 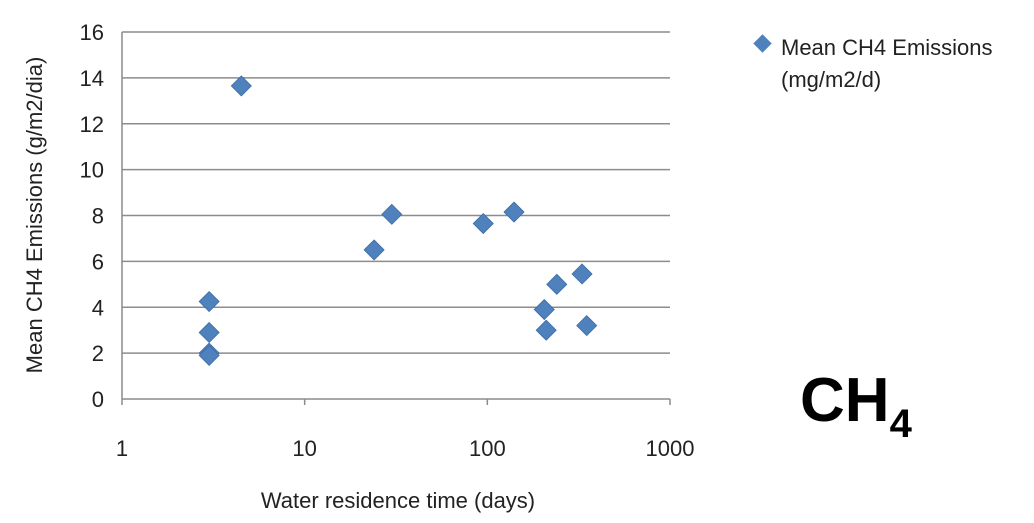 What do you see at coordinates (487, 448) in the screenshot?
I see `x-tick-100: 100` at bounding box center [487, 448].